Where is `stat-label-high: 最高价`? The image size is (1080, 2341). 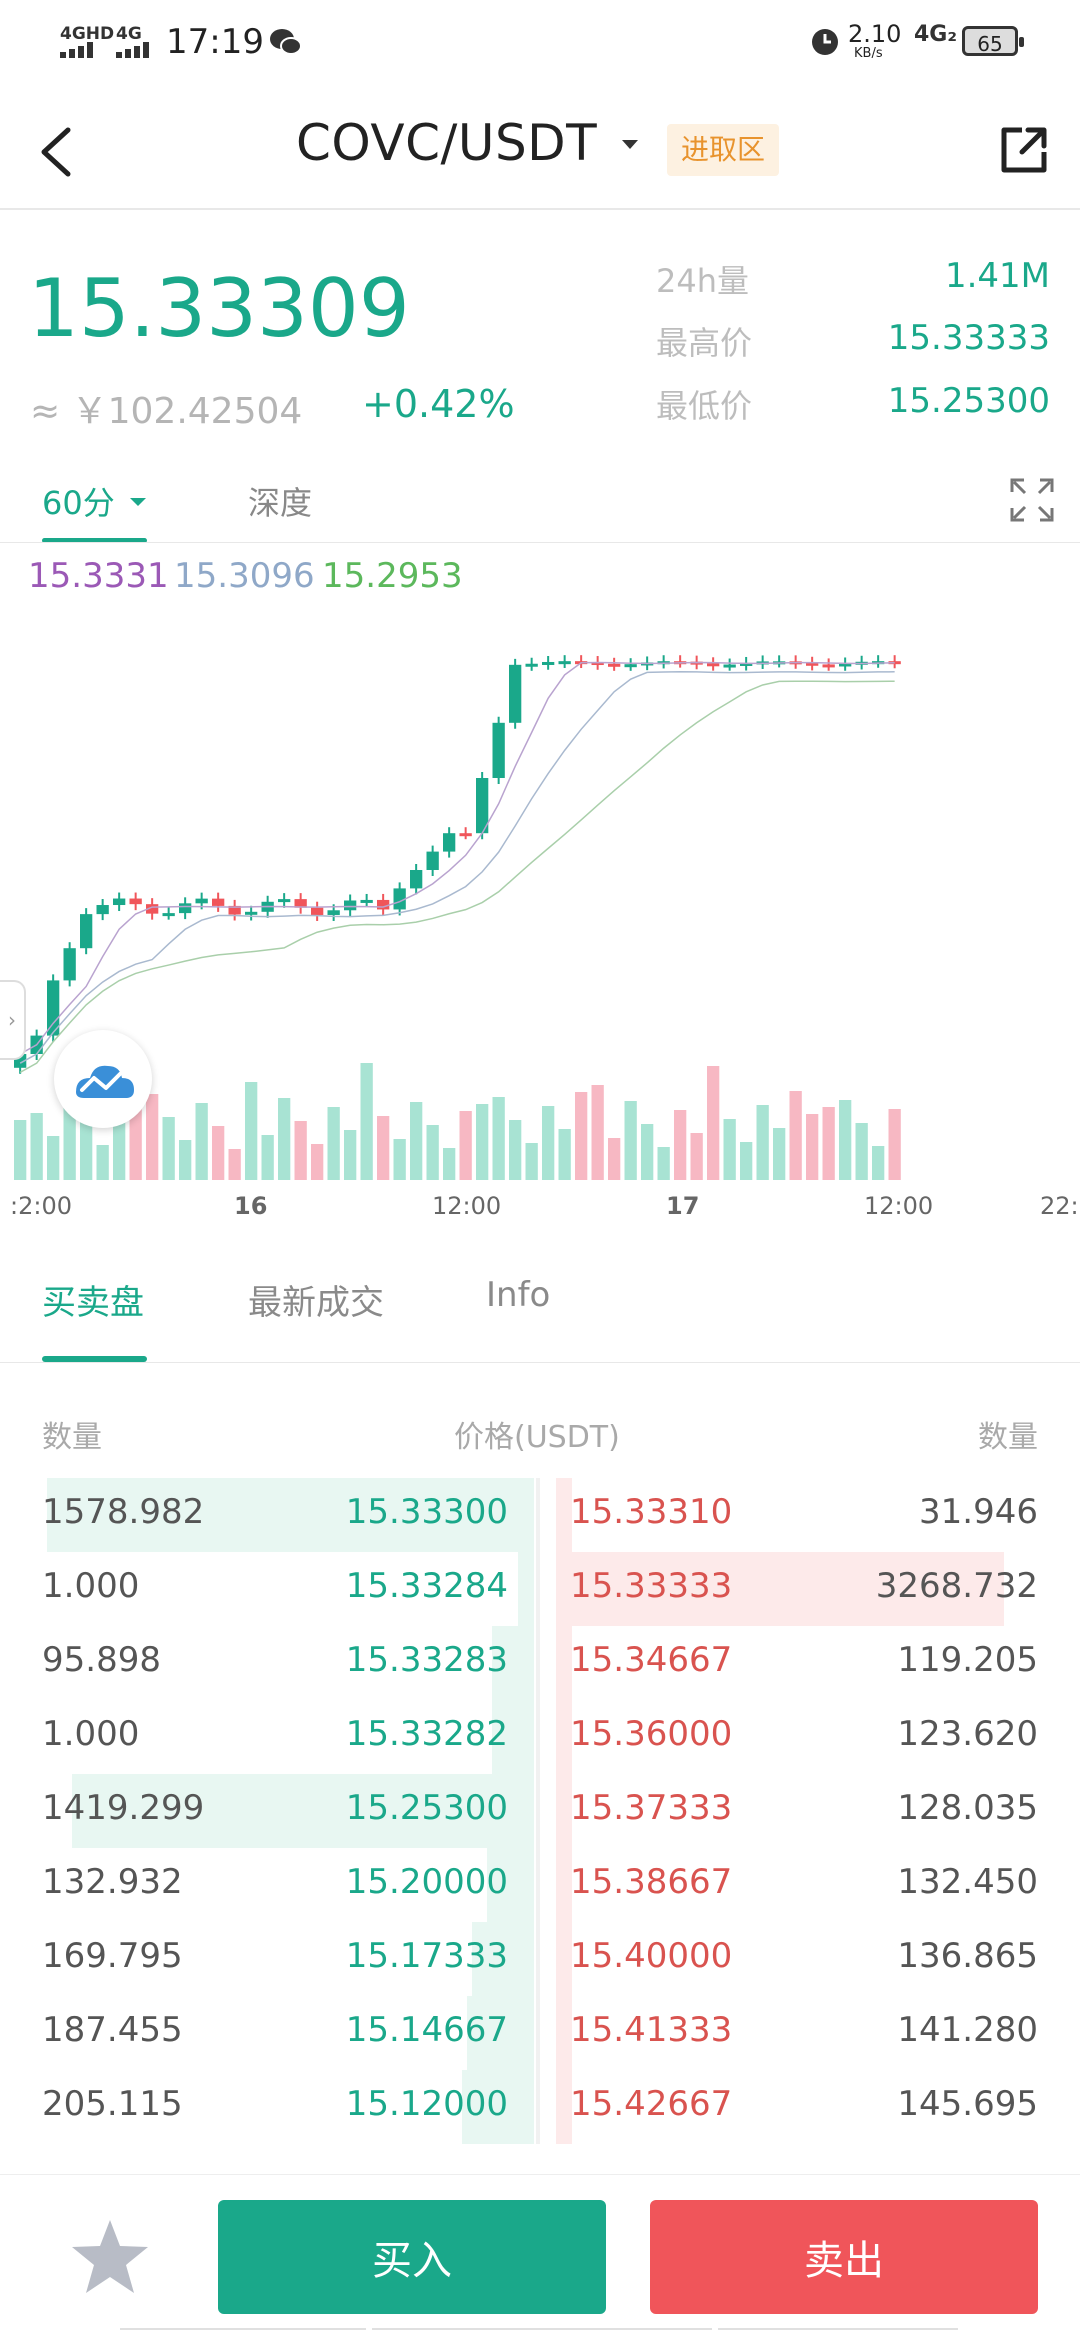 stat-label-high: 最高价 is located at coordinates (704, 343).